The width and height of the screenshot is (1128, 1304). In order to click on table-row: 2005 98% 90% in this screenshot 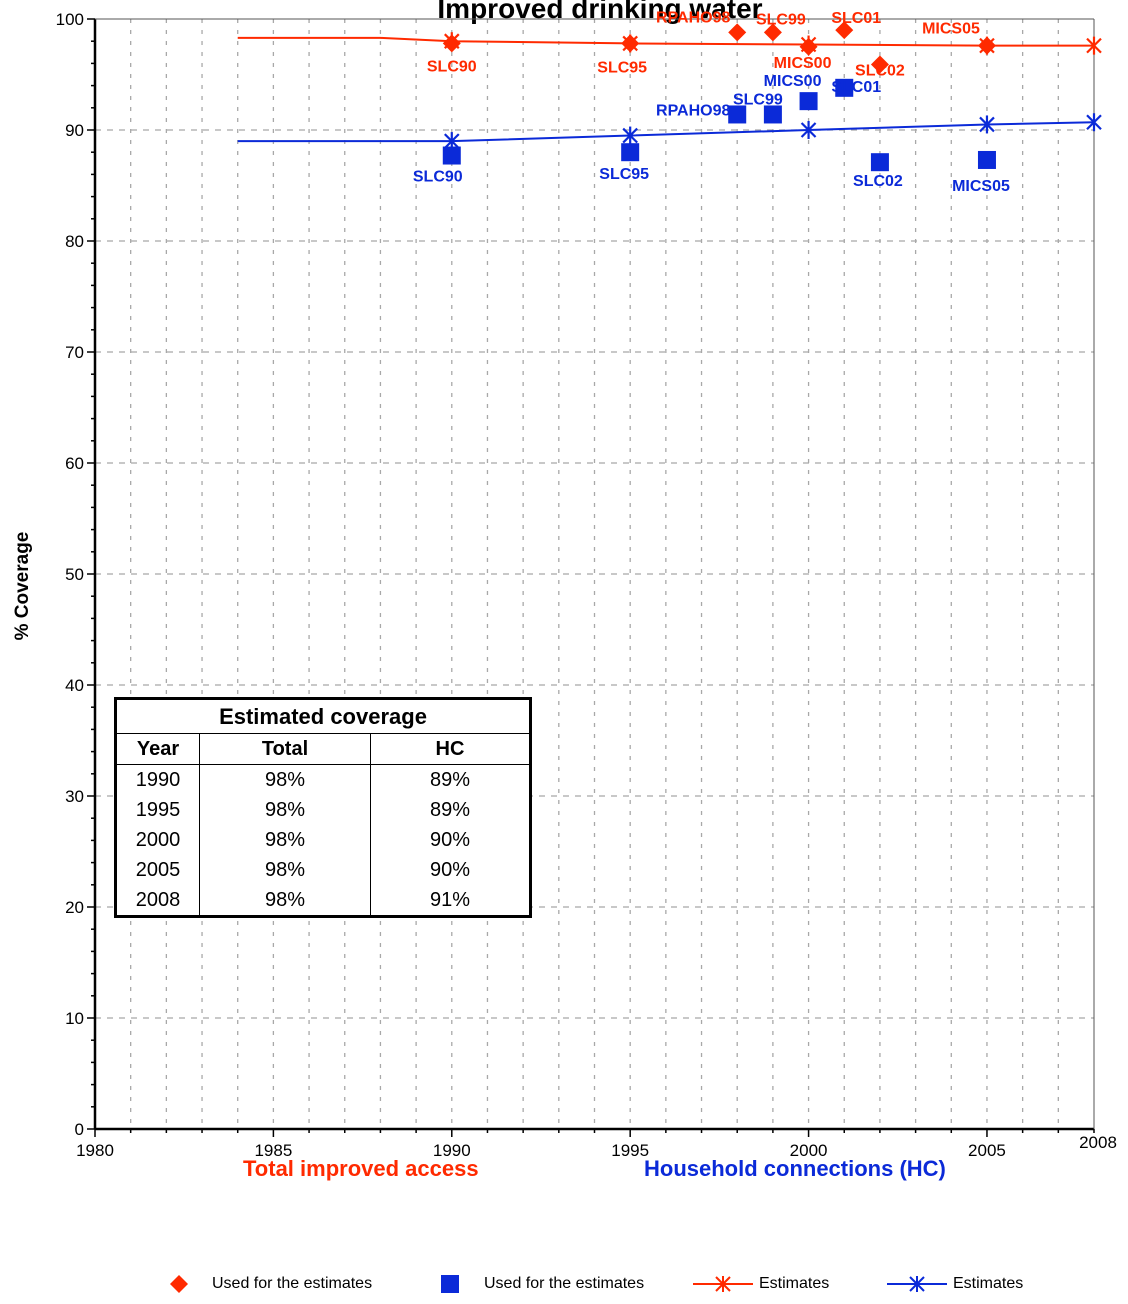, I will do `click(323, 870)`.